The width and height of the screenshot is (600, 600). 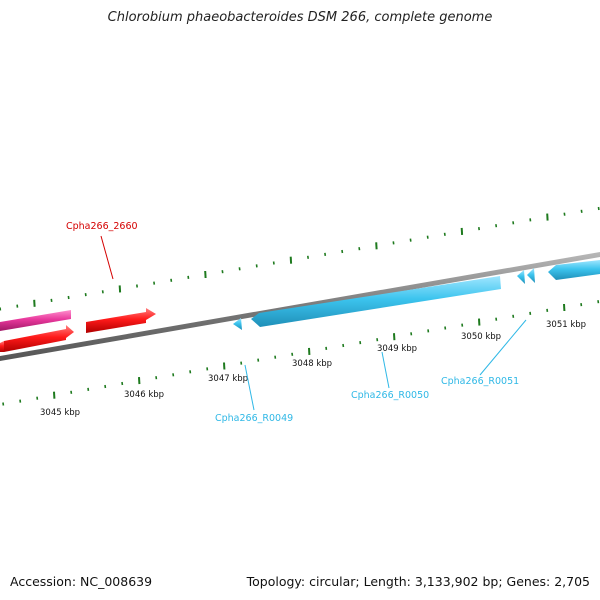 I want to click on scale-tick-label-3045: 3045 kbp, so click(x=60, y=413).